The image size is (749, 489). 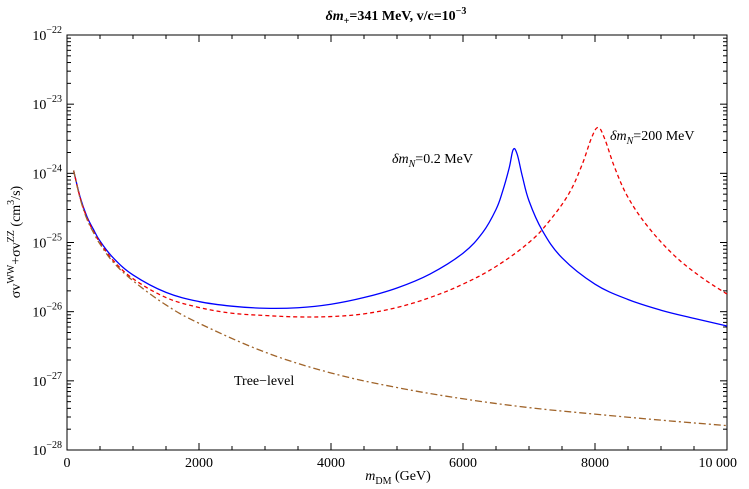 I want to click on series-label-blue: δmN=0.2 MeV, so click(x=432, y=161).